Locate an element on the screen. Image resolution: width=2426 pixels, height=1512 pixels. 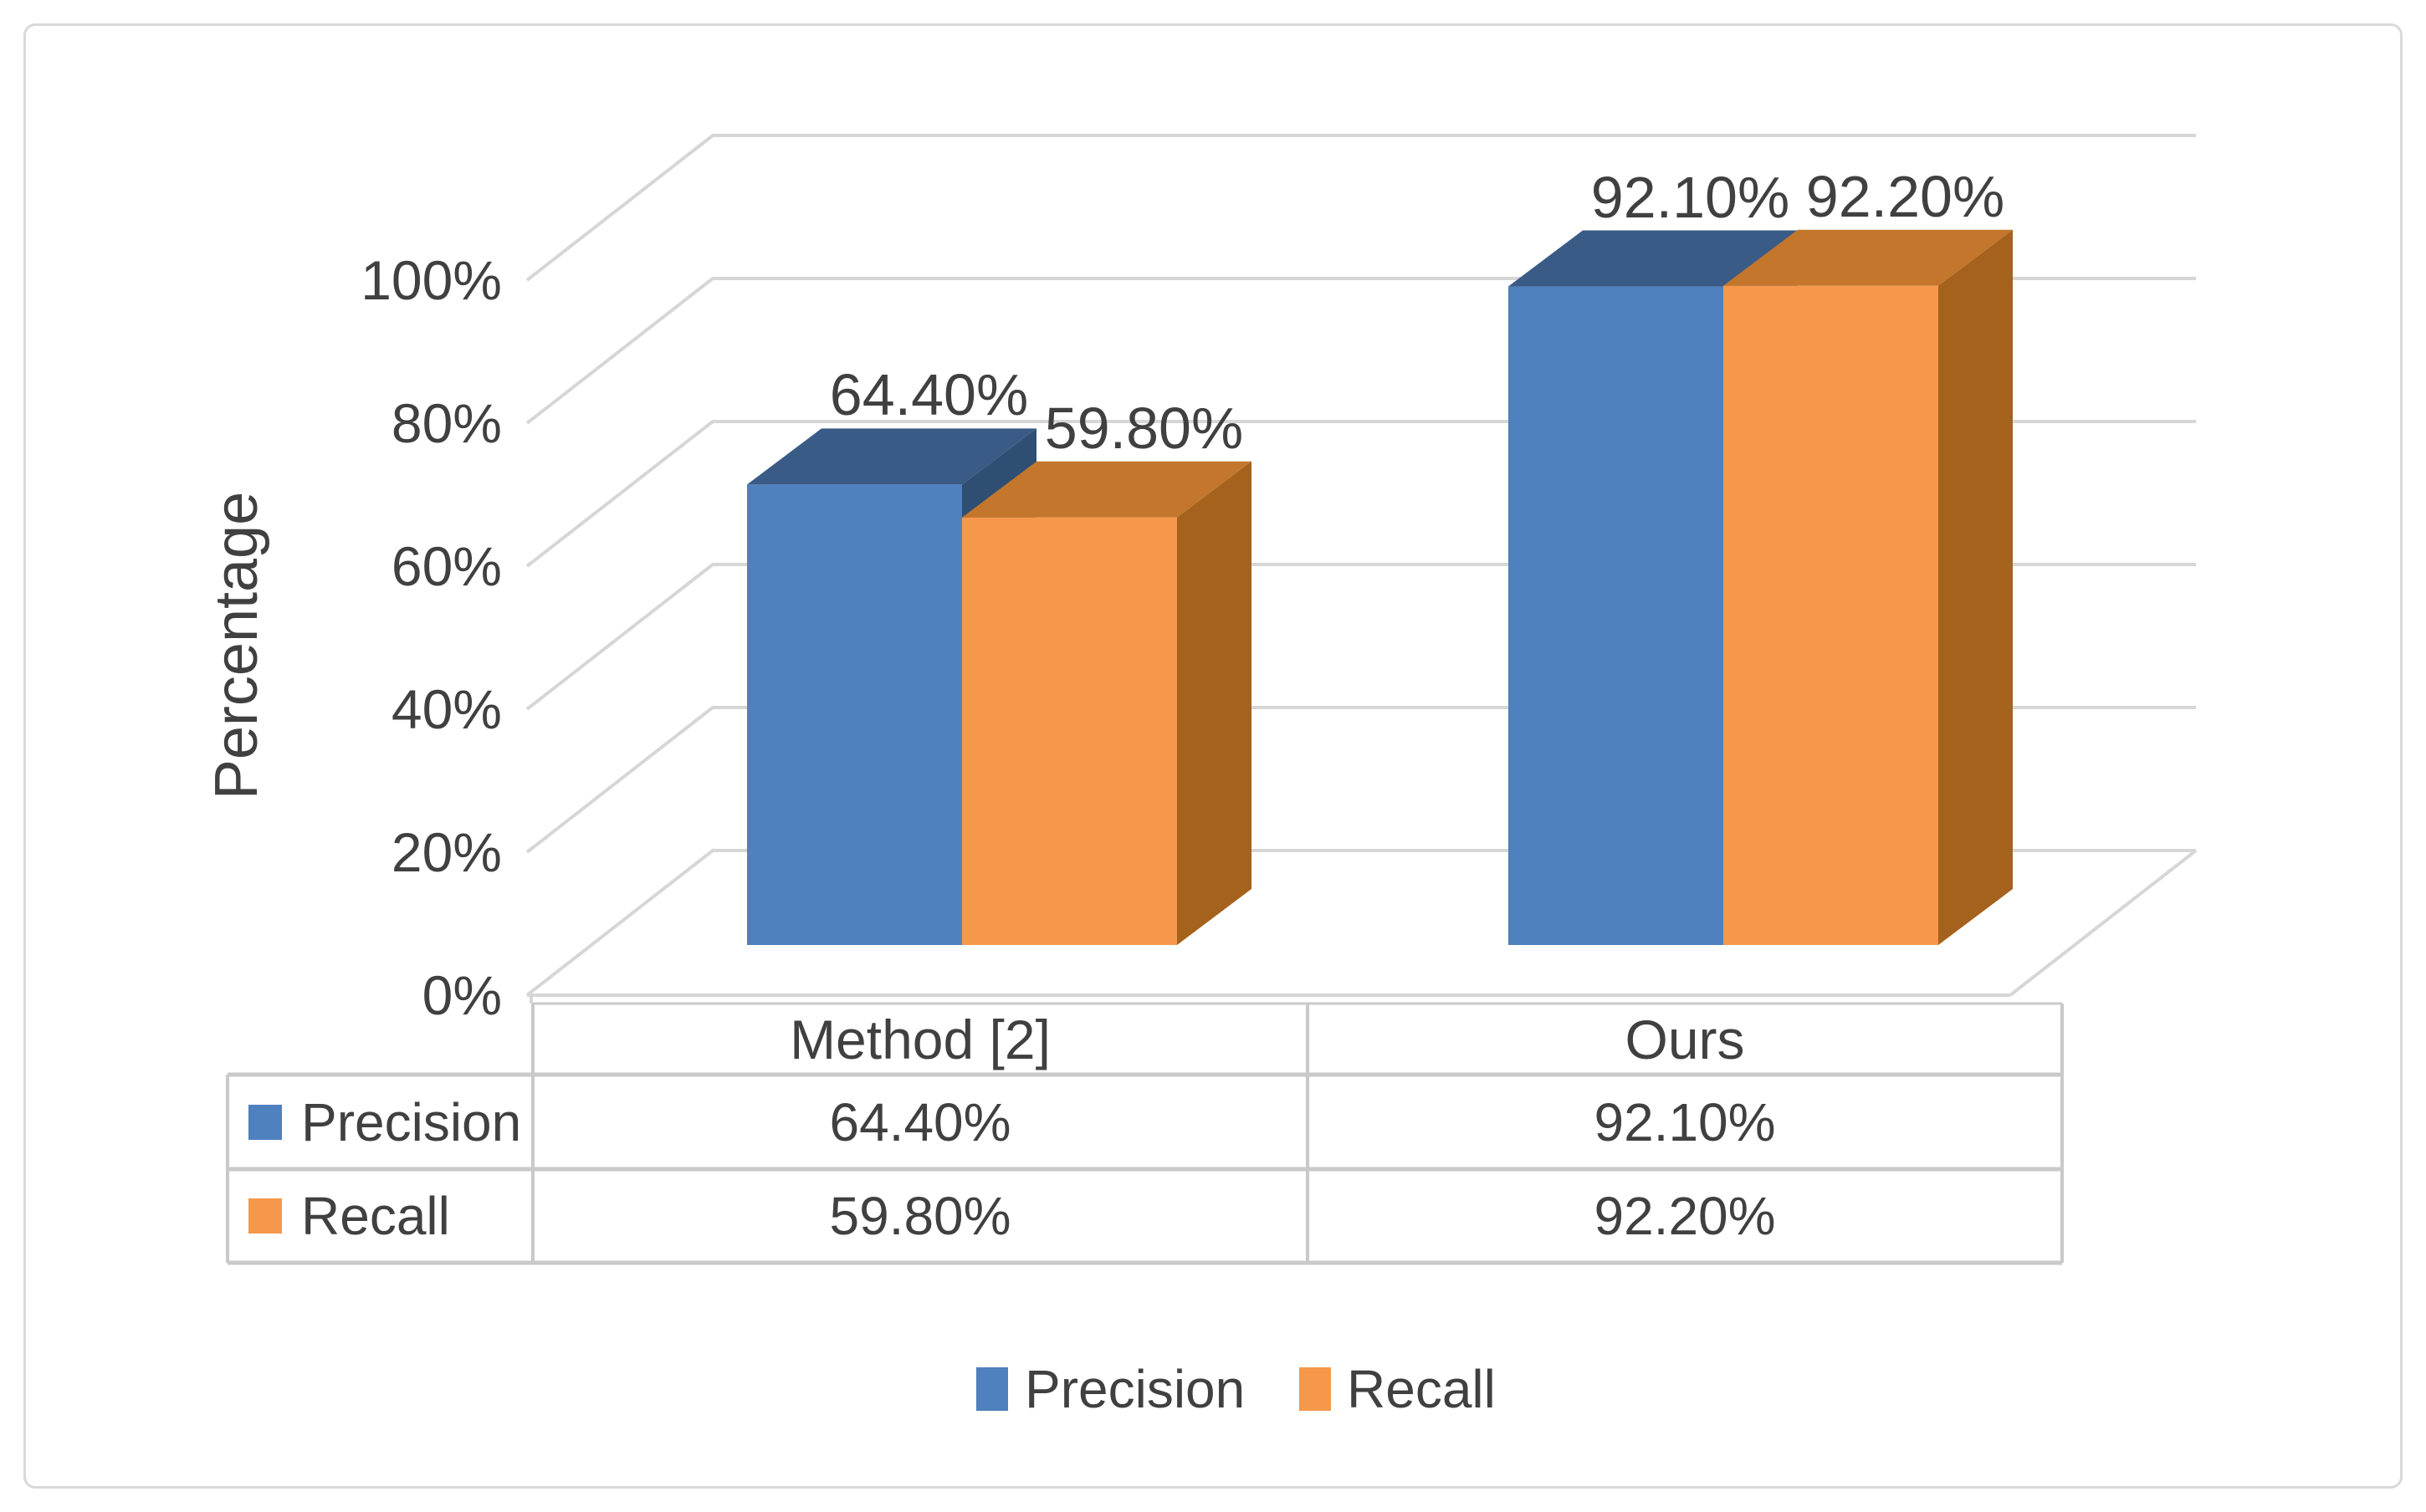
table-cell-Recall-0: 59.80% is located at coordinates (920, 1216).